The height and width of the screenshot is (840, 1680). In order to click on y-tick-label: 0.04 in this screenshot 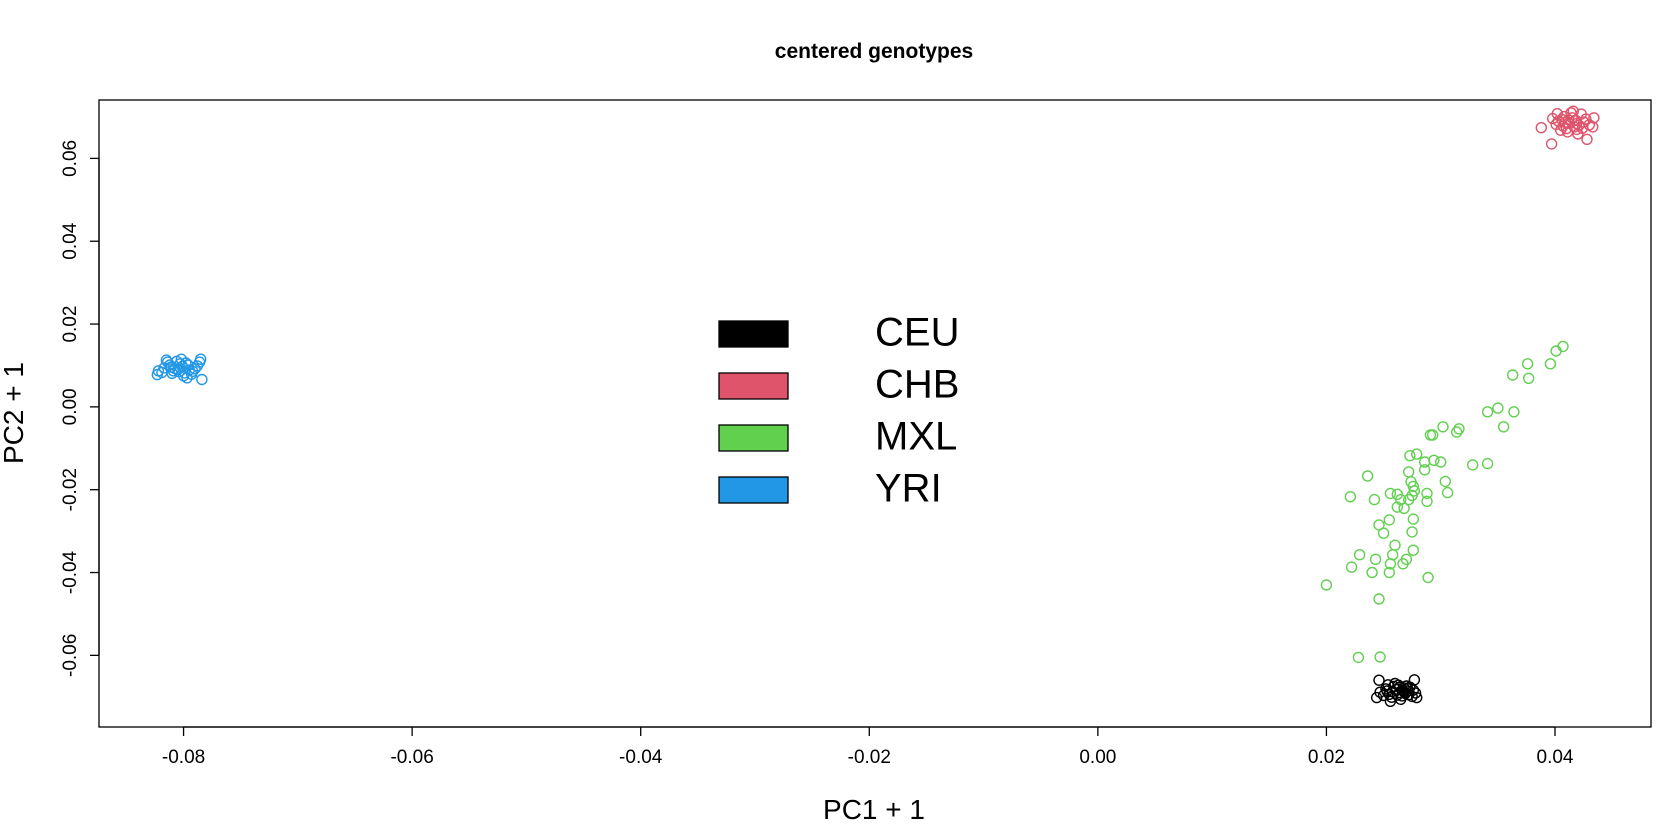, I will do `click(70, 240)`.